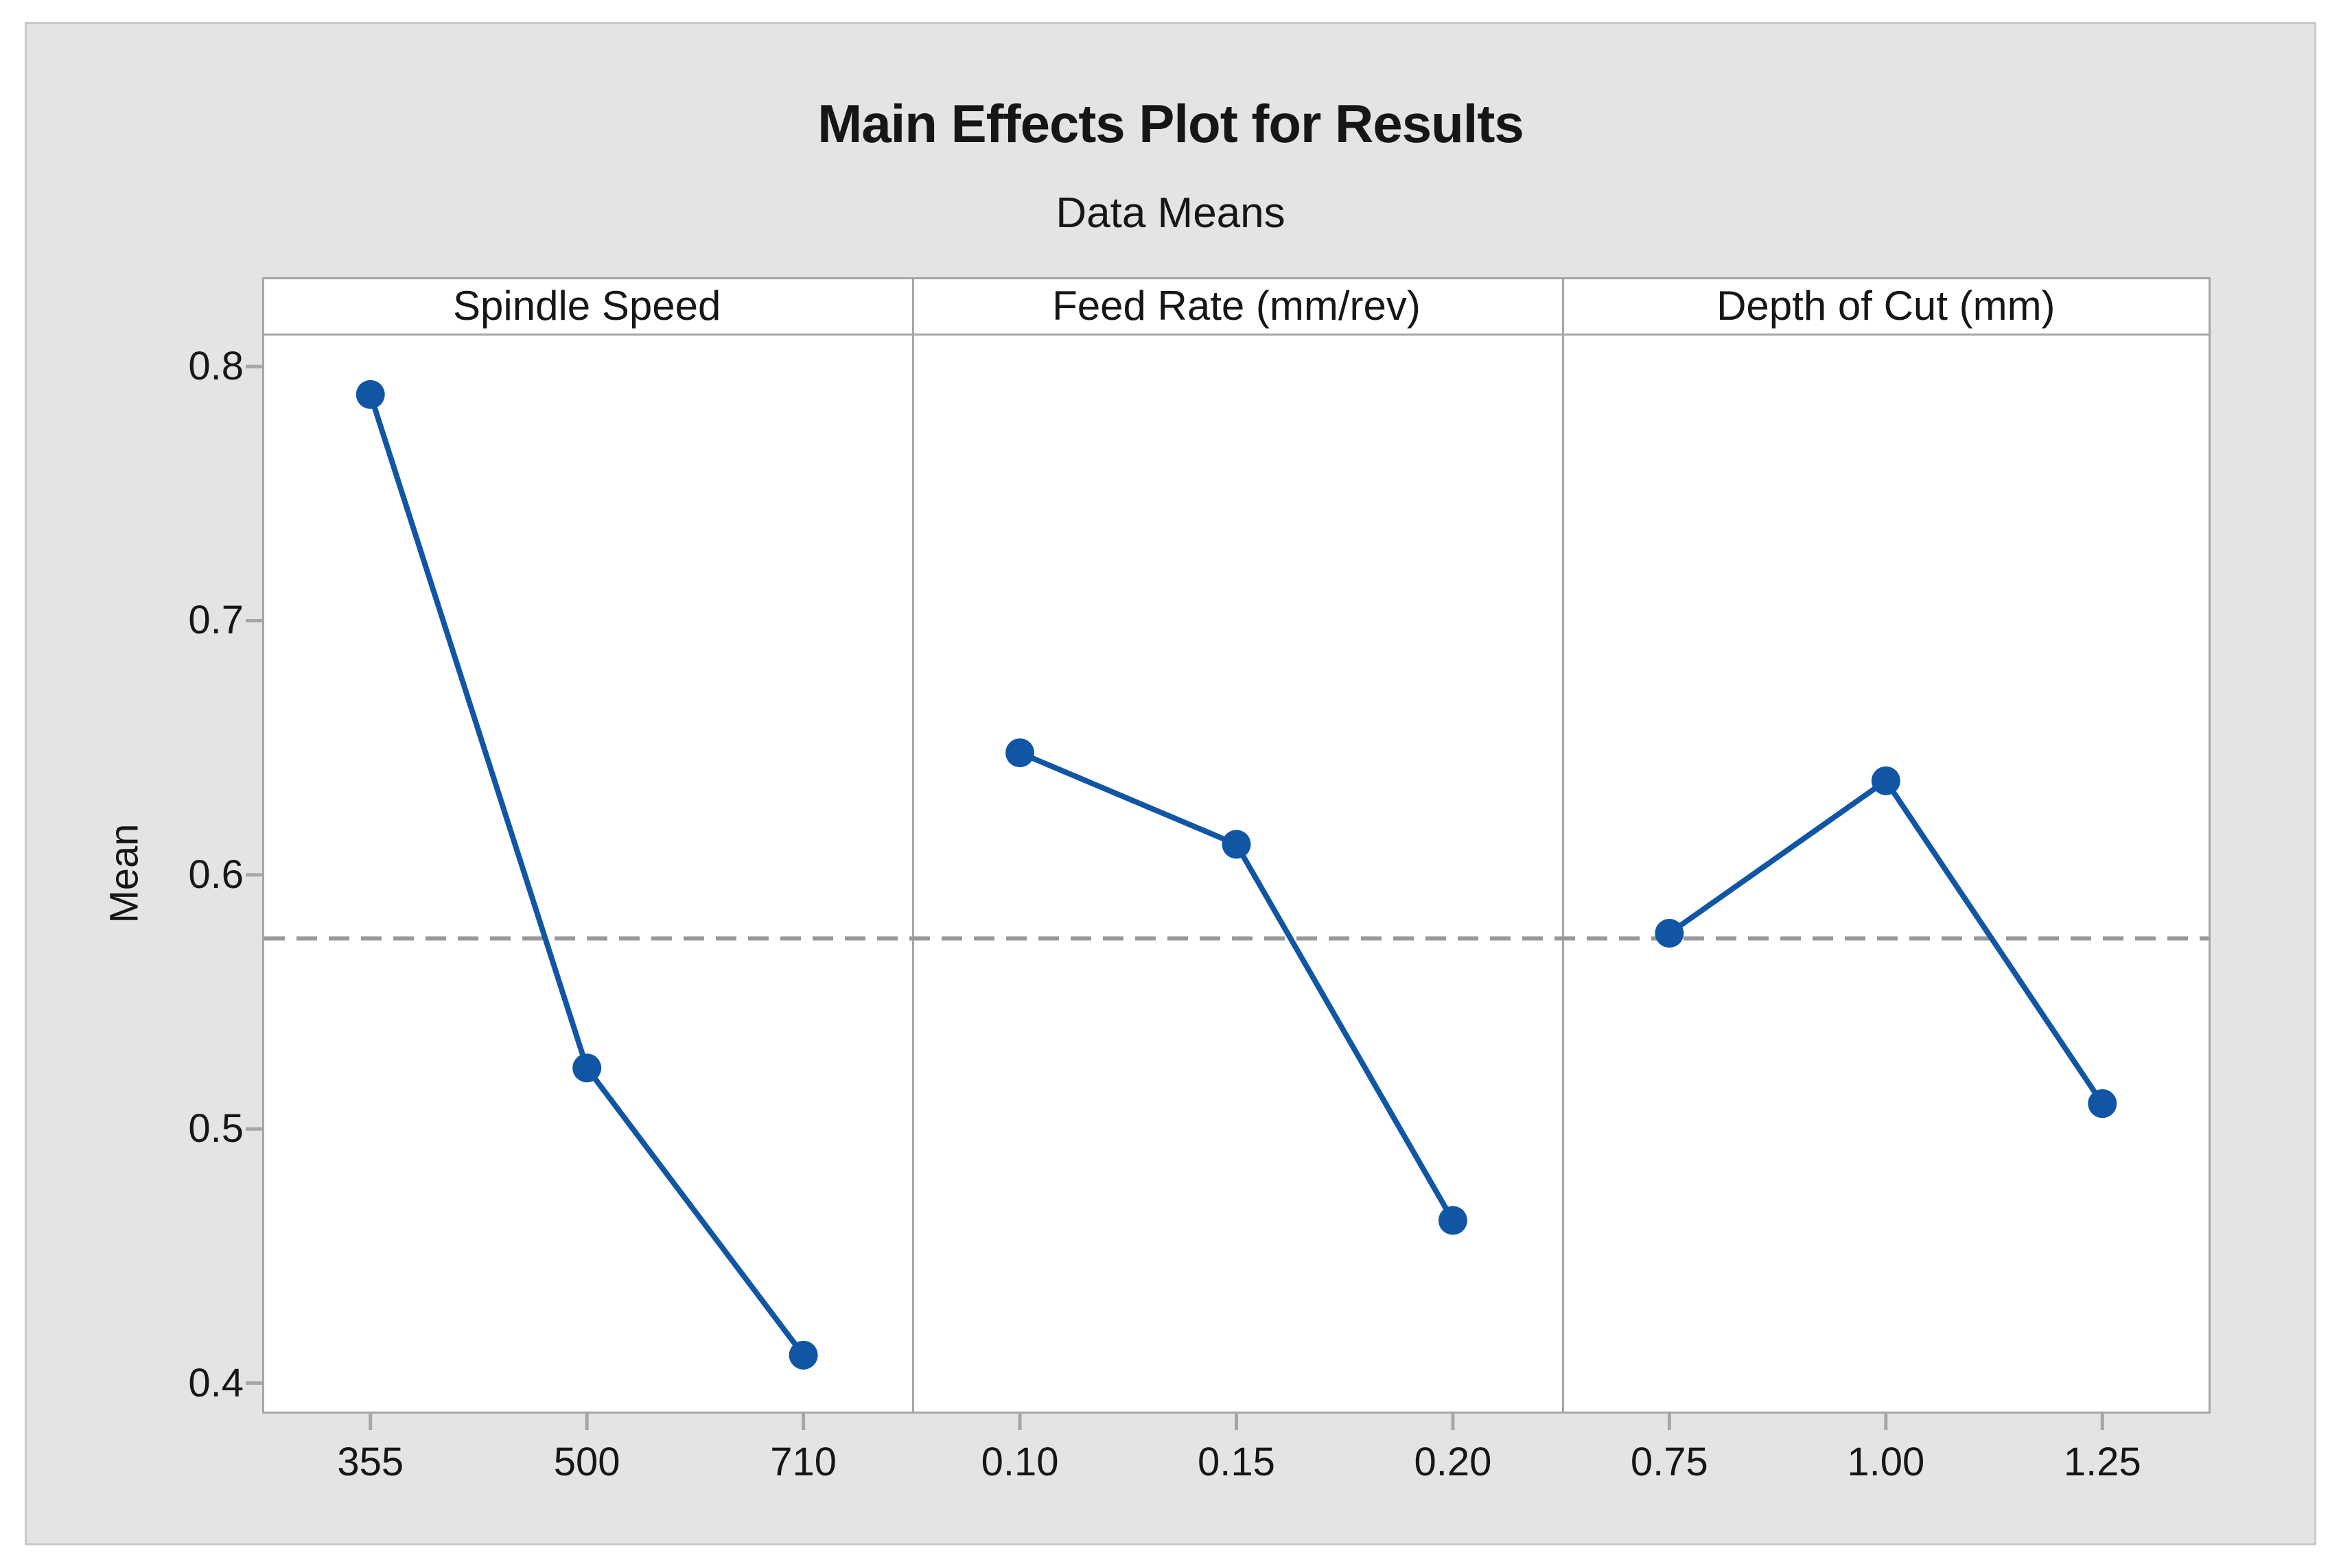 This screenshot has width=2341, height=1568. What do you see at coordinates (1170, 213) in the screenshot?
I see `chart-subtitle: Data Means` at bounding box center [1170, 213].